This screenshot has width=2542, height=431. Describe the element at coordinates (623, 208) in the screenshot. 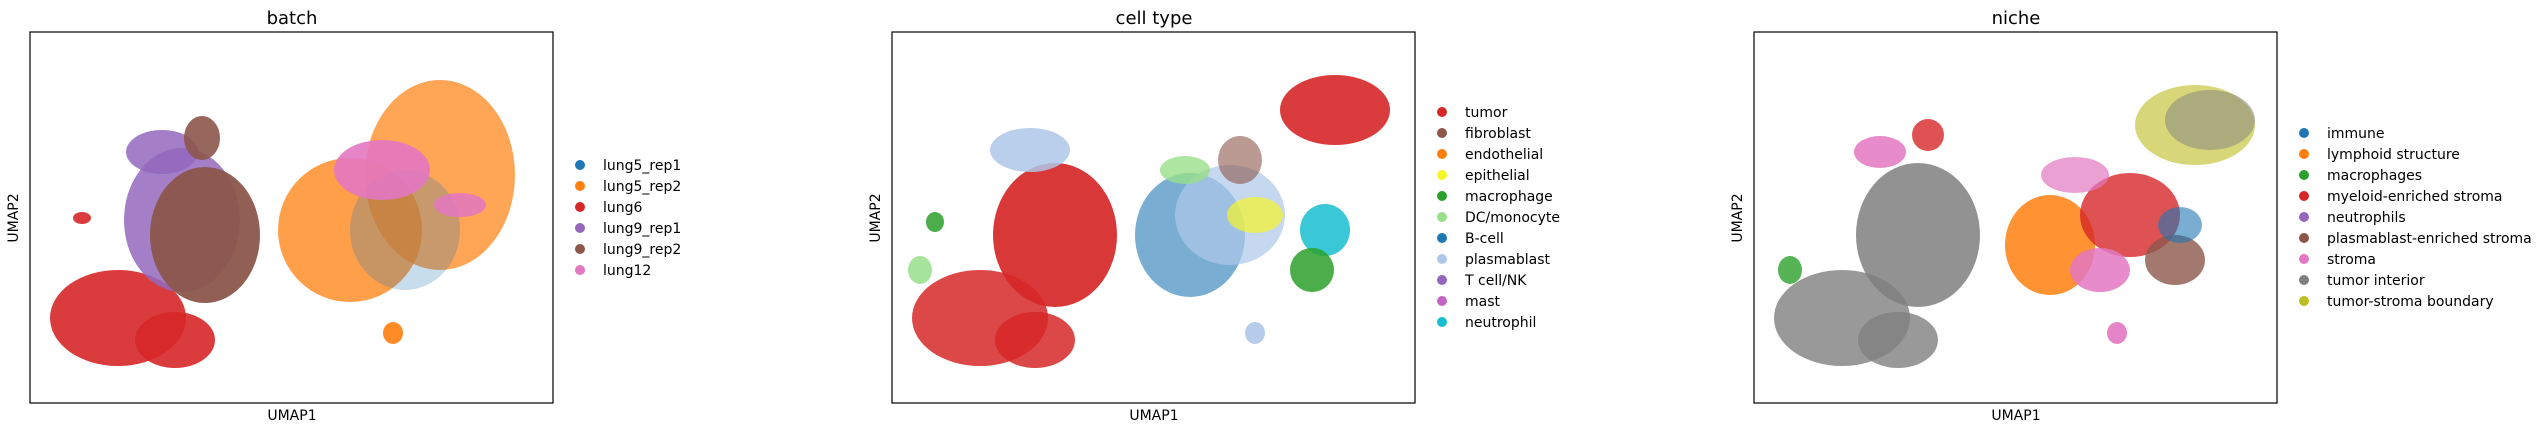

I see `legend-label: lung6` at that location.